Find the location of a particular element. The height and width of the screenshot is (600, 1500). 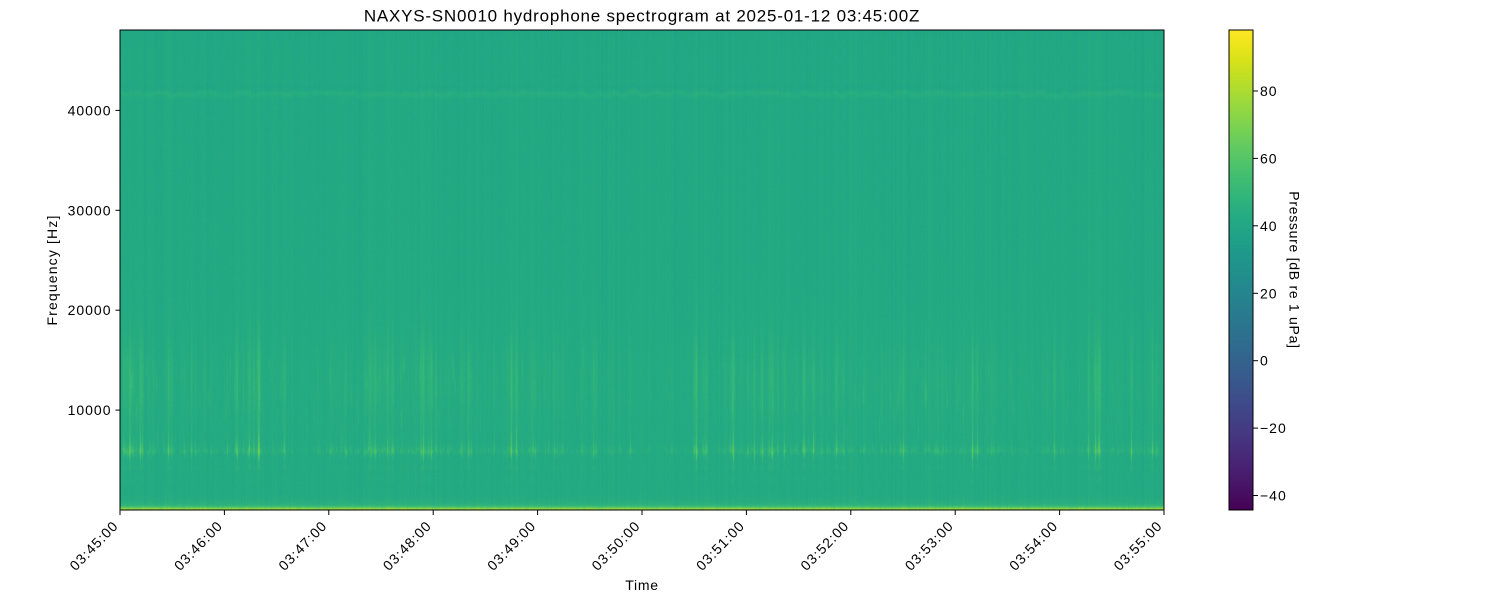

svg-text: 03:50:00 is located at coordinates (615, 545).